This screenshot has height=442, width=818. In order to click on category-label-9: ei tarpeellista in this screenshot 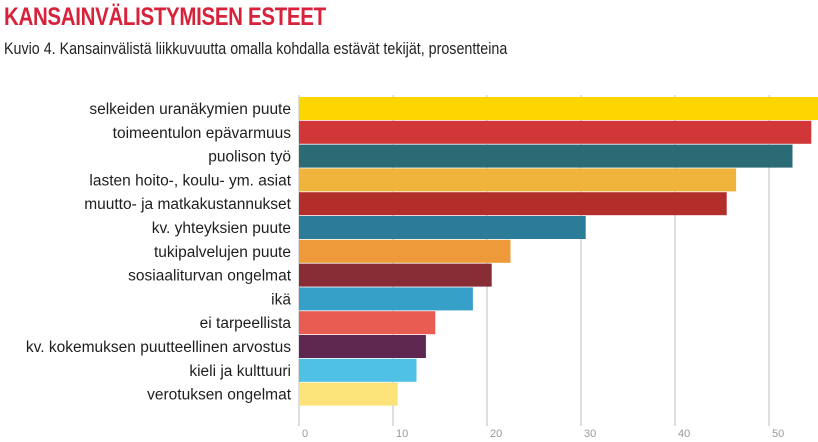, I will do `click(246, 323)`.